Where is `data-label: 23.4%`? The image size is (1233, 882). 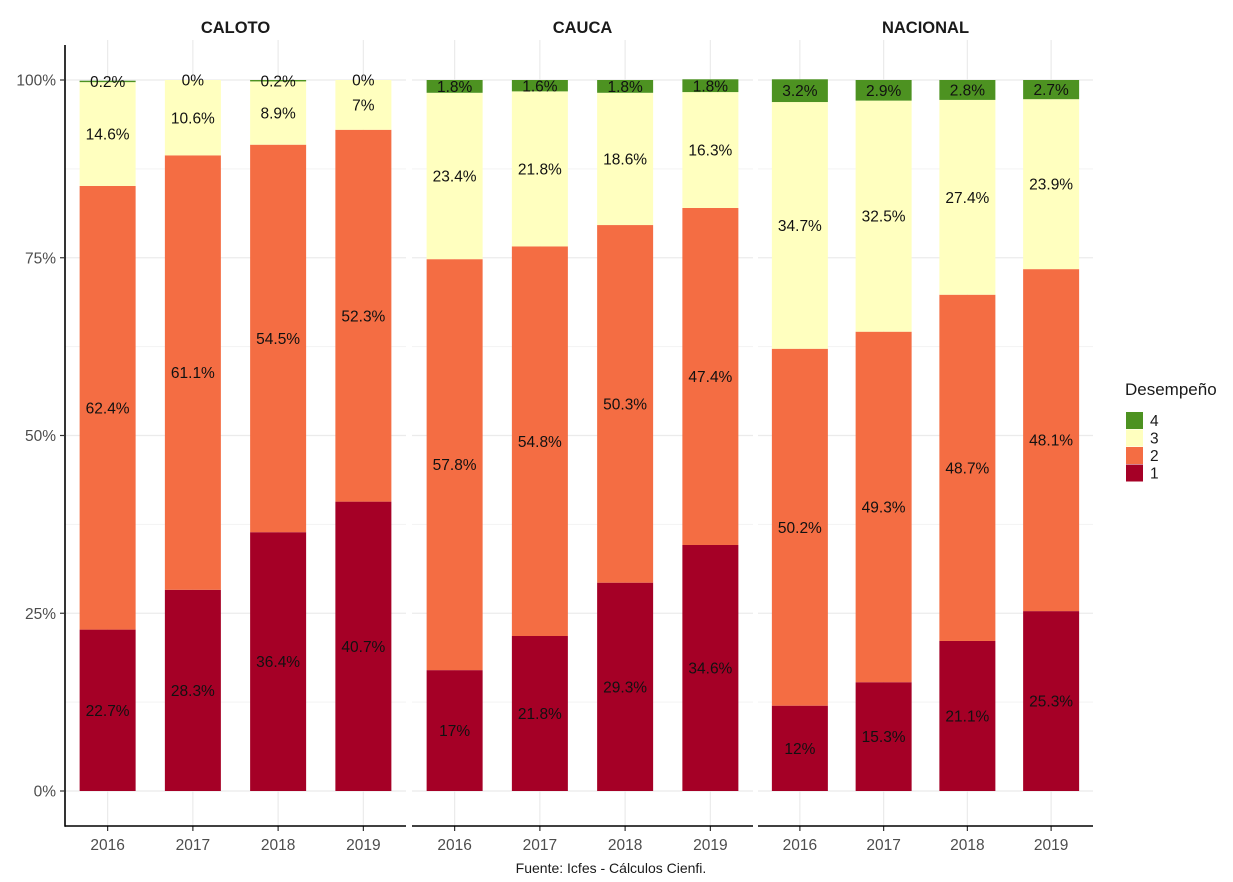 data-label: 23.4% is located at coordinates (455, 177).